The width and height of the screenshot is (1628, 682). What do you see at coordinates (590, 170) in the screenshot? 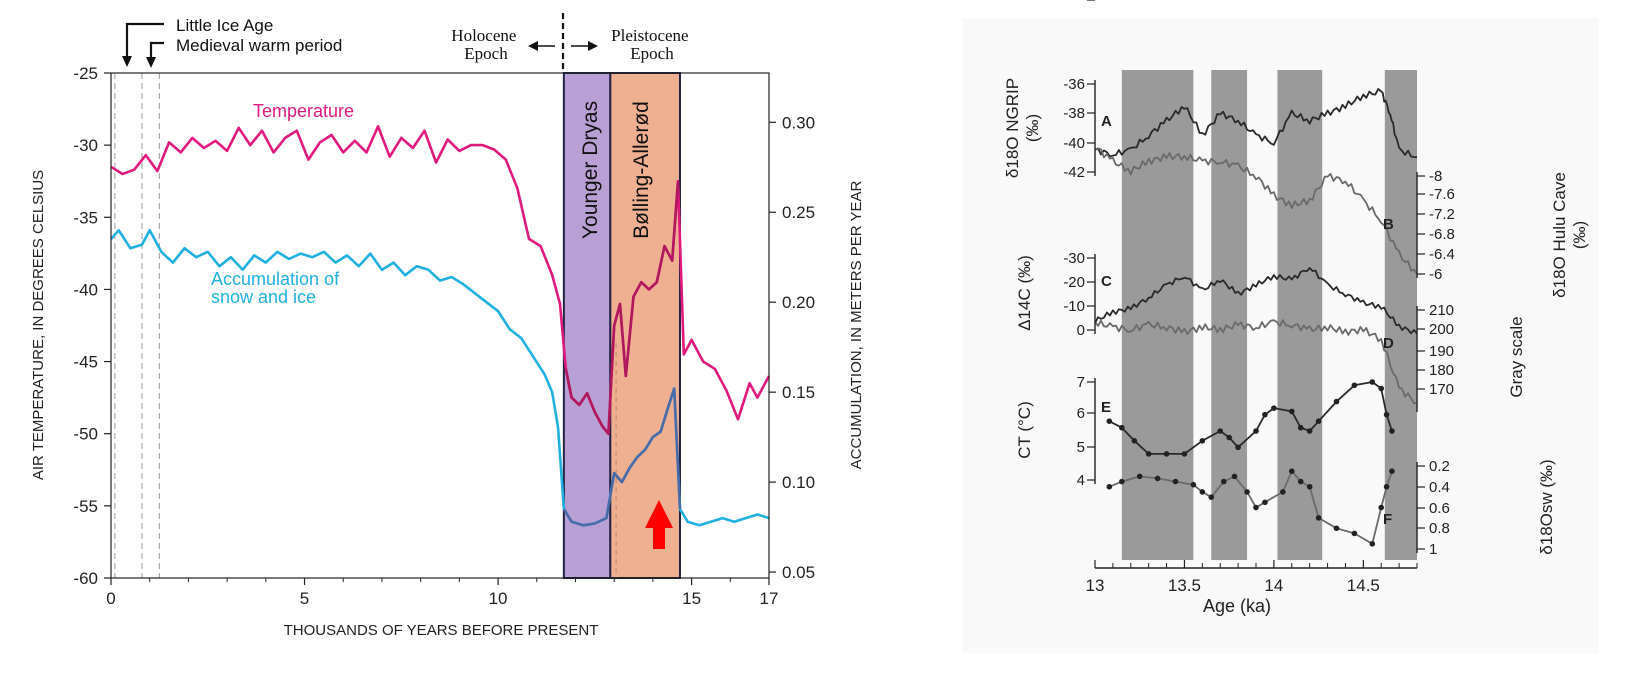
I see `band-label-younger-dryas: Younger Dryas` at bounding box center [590, 170].